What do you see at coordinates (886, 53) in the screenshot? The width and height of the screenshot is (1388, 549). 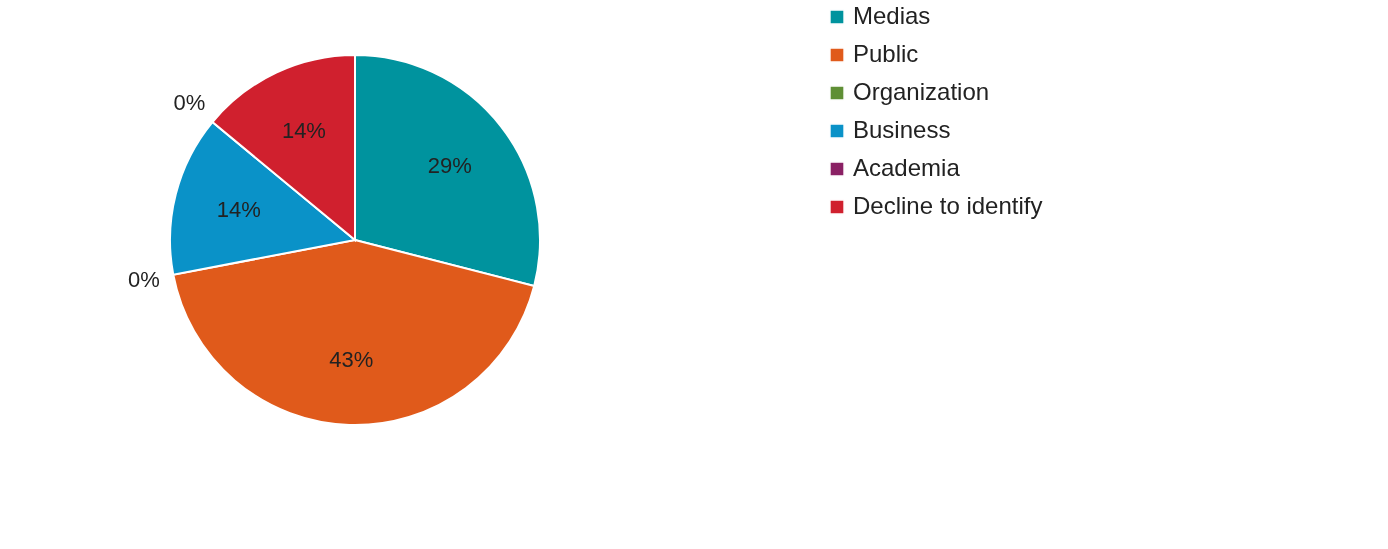 I see `legend-label: Public` at bounding box center [886, 53].